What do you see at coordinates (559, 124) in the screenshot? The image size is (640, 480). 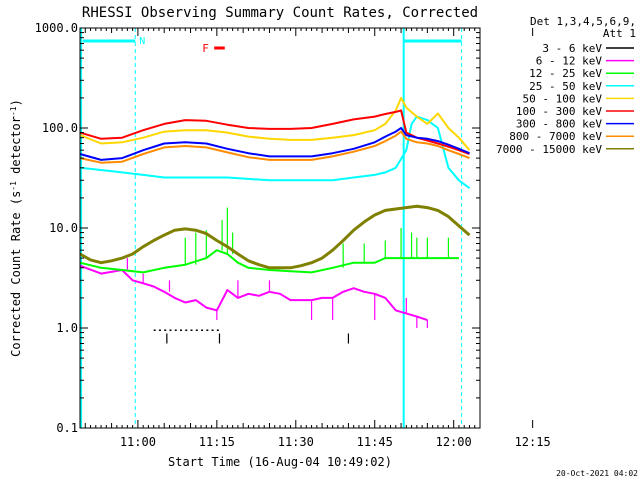 I see `legend-entry-label: 300 - 800 keV` at bounding box center [559, 124].